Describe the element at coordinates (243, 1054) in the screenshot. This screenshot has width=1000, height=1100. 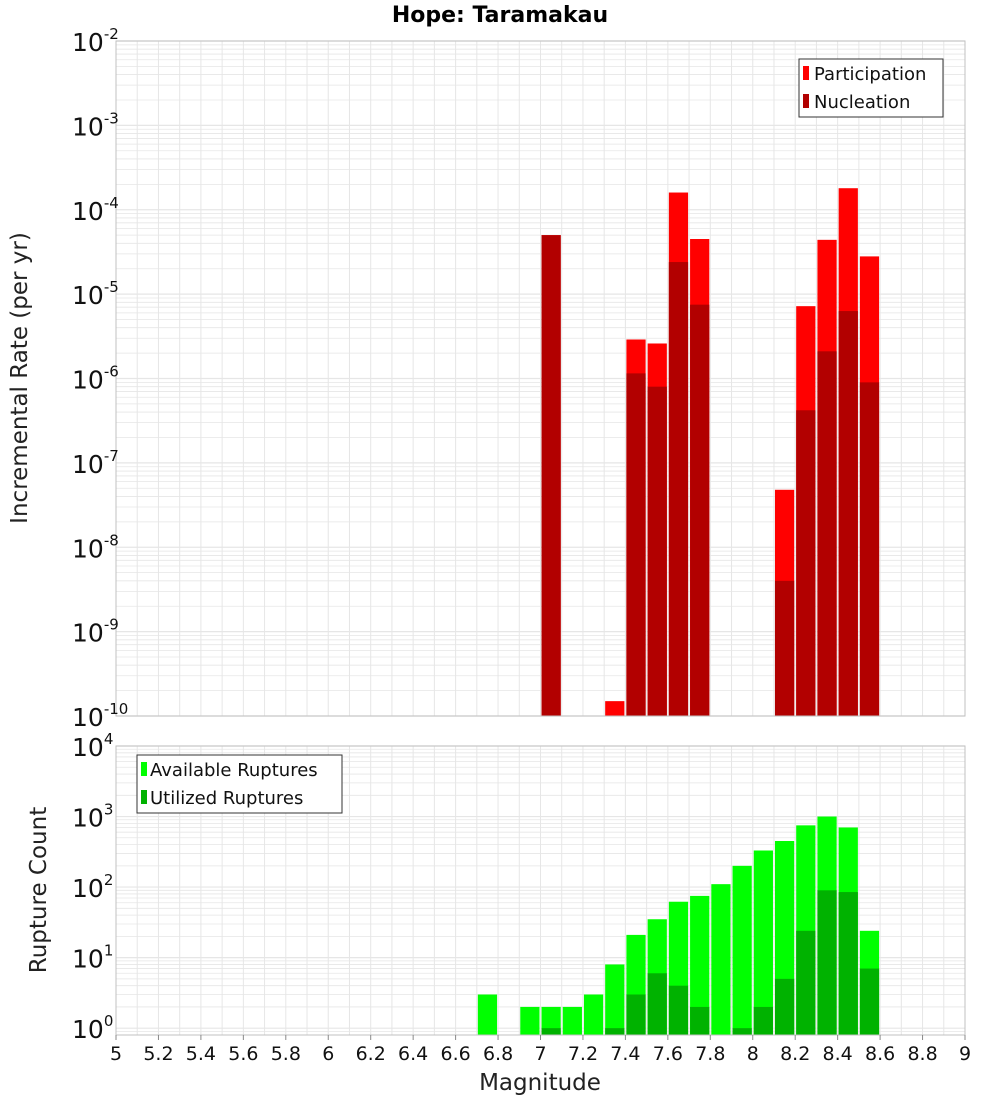
I see `x-tick-label: 5.6` at that location.